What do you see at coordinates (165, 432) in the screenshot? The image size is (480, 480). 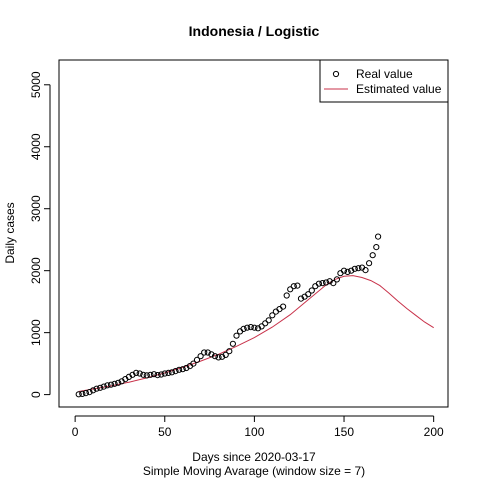 I see `x-tick-label: 50` at bounding box center [165, 432].